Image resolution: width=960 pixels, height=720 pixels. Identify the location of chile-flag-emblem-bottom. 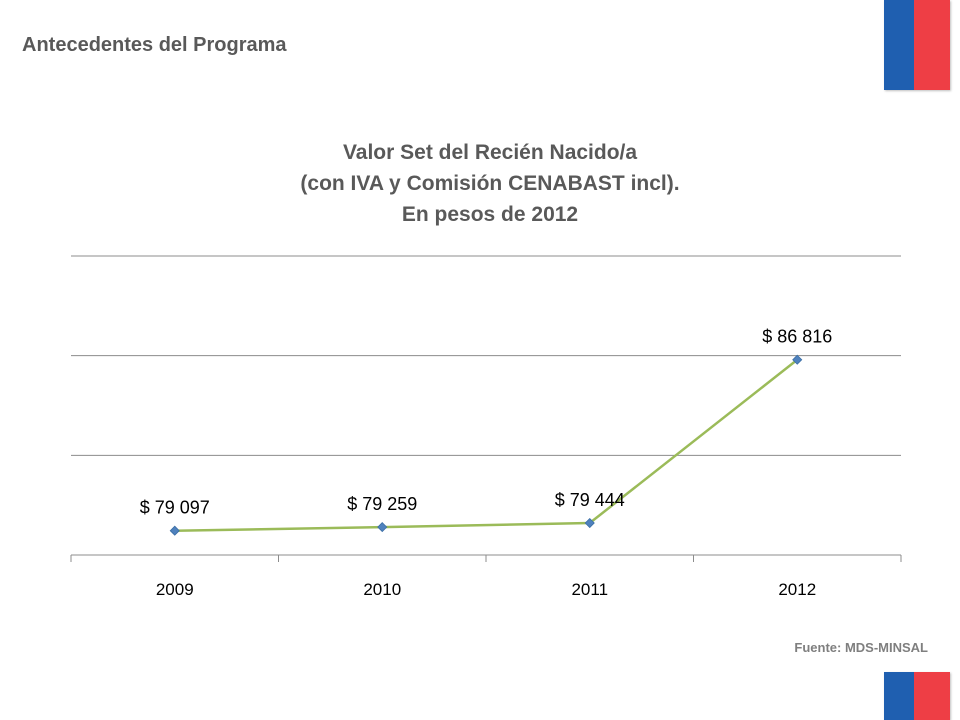
(917, 696).